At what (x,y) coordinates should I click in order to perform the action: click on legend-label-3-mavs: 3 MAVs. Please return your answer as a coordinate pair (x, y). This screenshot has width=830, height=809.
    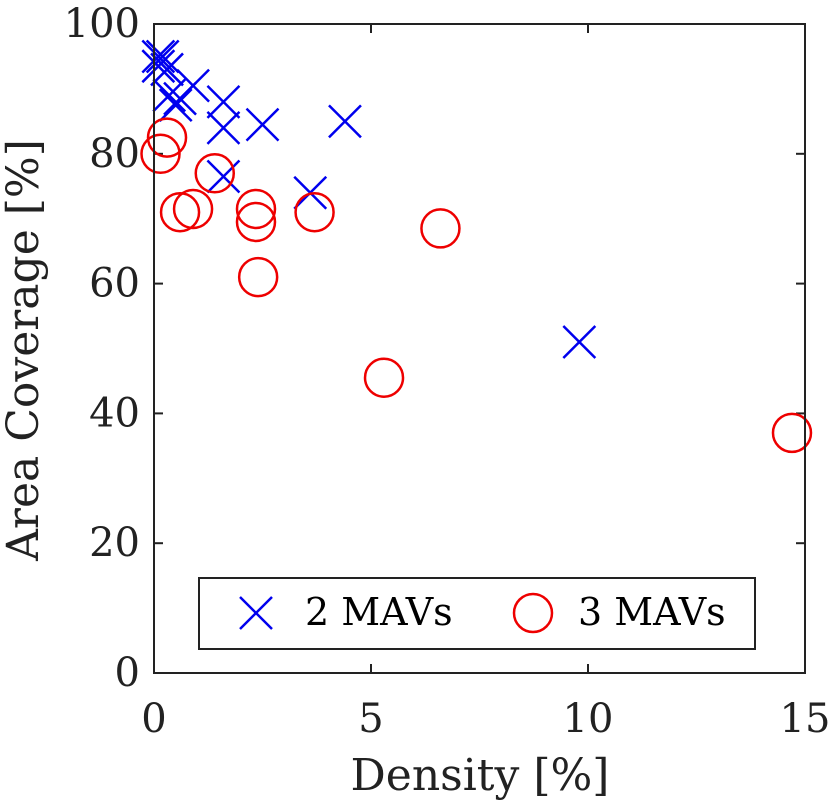
    Looking at the image, I should click on (652, 612).